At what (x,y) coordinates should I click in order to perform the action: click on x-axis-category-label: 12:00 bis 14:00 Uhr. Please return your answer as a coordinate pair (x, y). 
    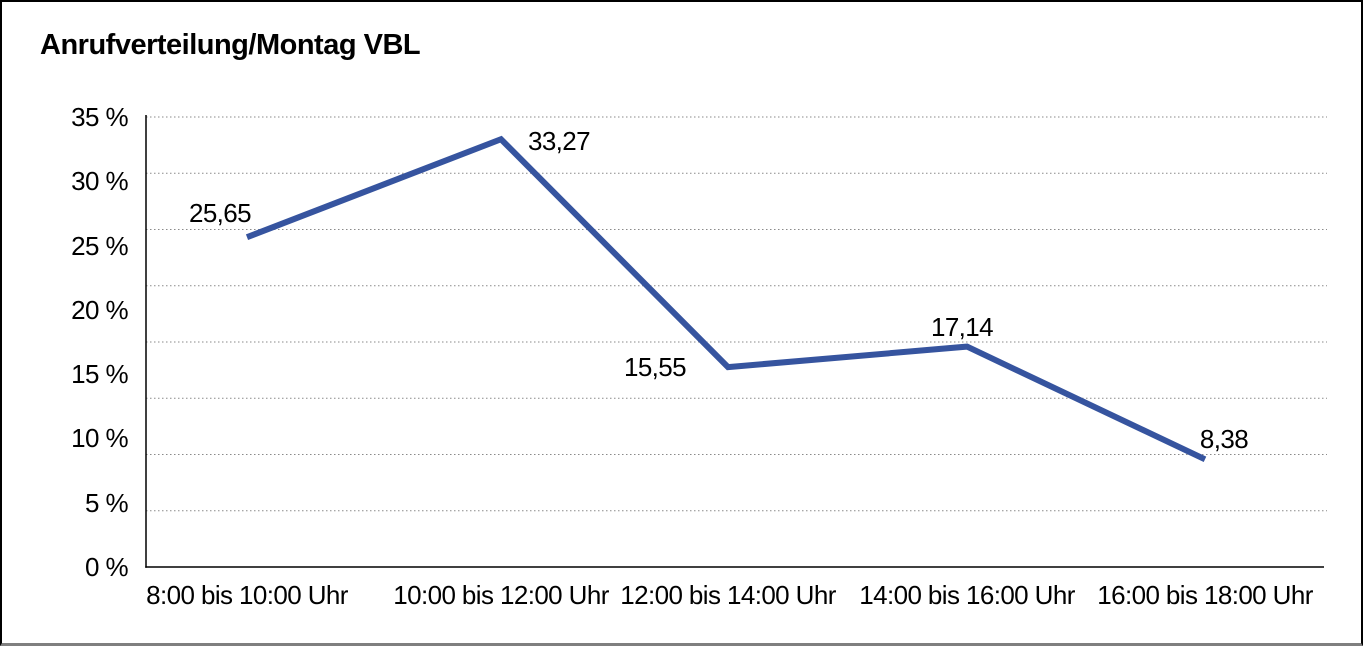
    Looking at the image, I should click on (728, 595).